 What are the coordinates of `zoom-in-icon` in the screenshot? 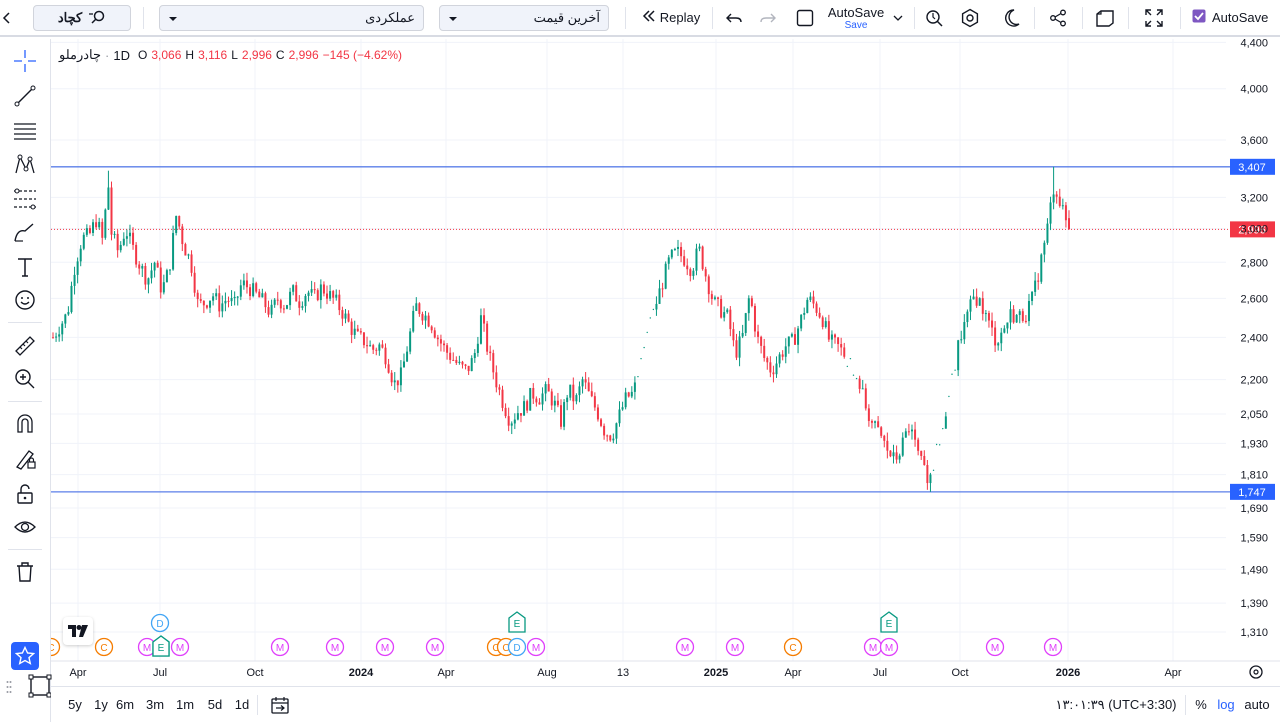 It's located at (25, 379).